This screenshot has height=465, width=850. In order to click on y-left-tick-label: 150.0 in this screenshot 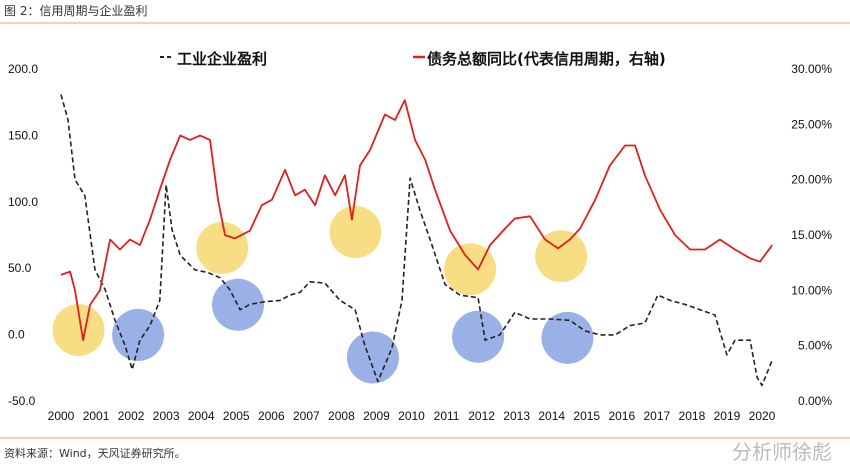, I will do `click(23, 135)`.